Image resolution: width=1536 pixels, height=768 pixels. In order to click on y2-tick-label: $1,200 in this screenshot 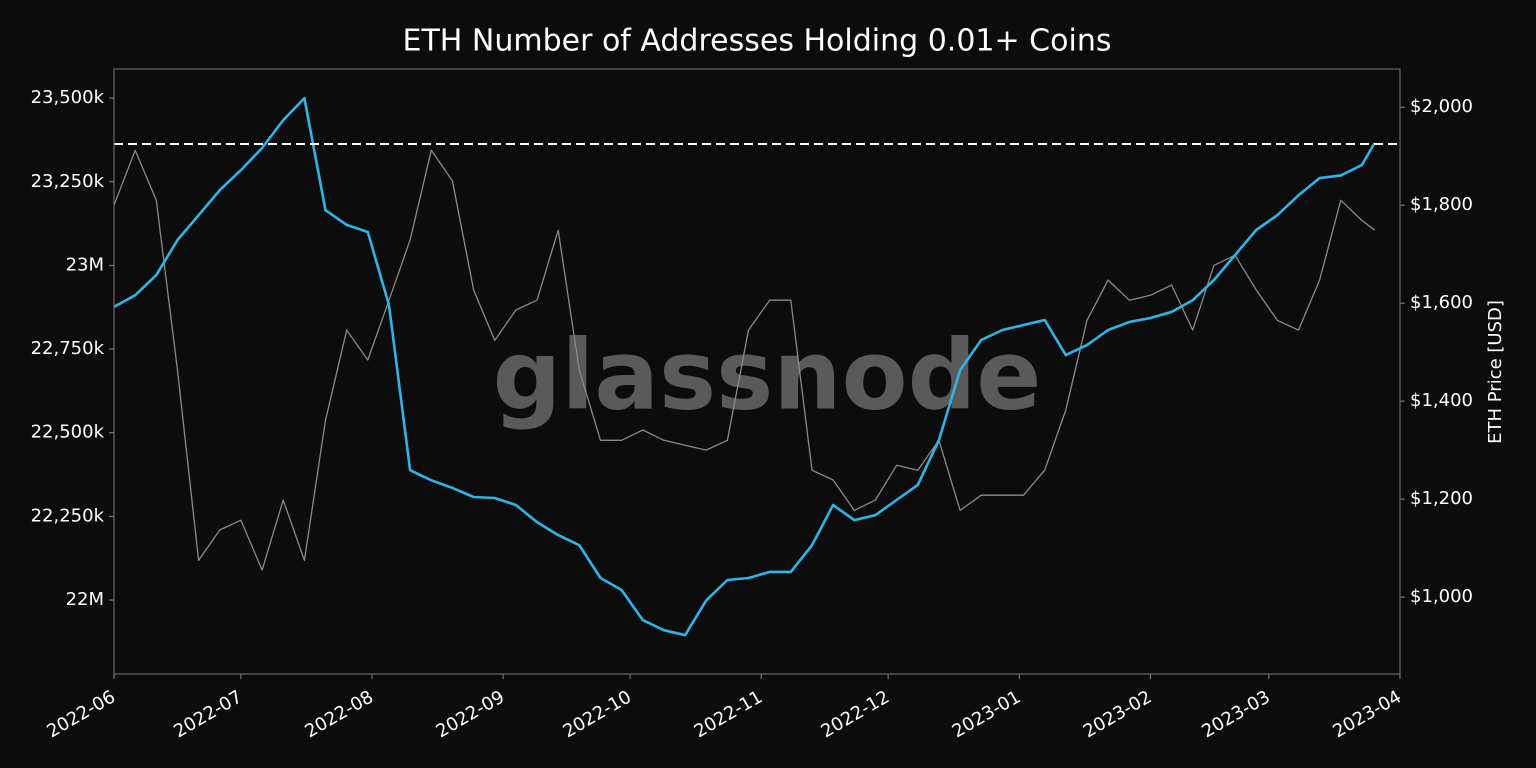, I will do `click(1441, 498)`.